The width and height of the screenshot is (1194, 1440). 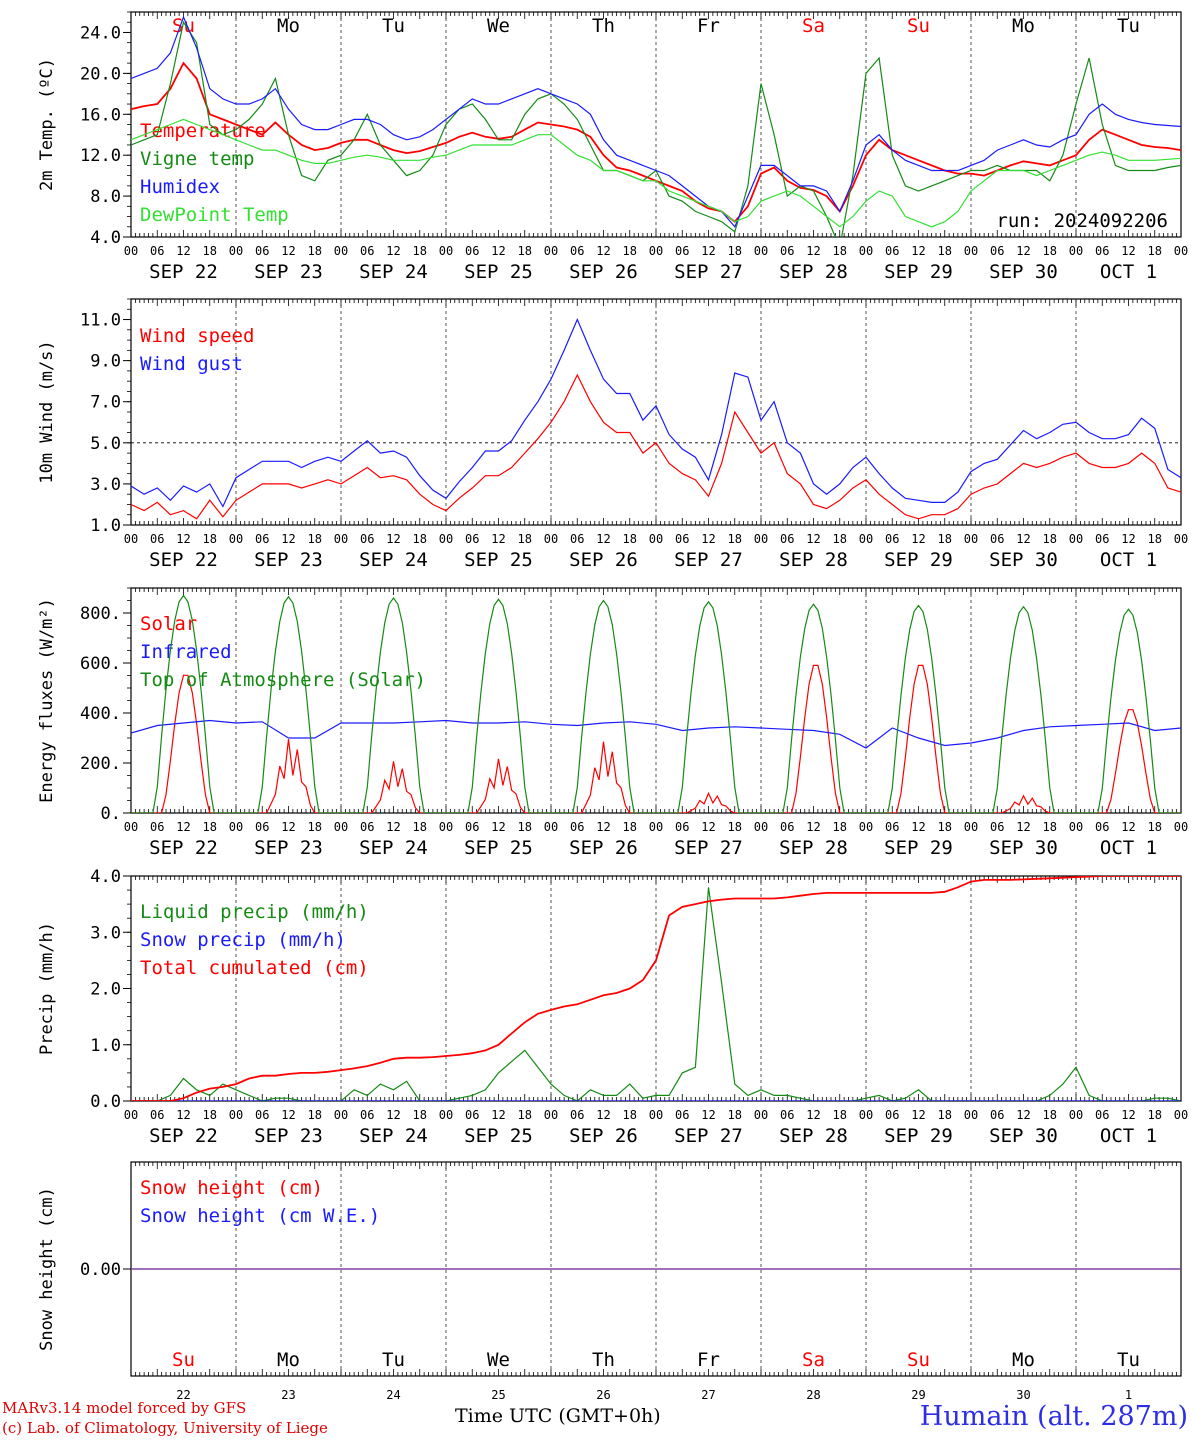 I want to click on legend-entry: Snow height (cm), so click(x=231, y=1188).